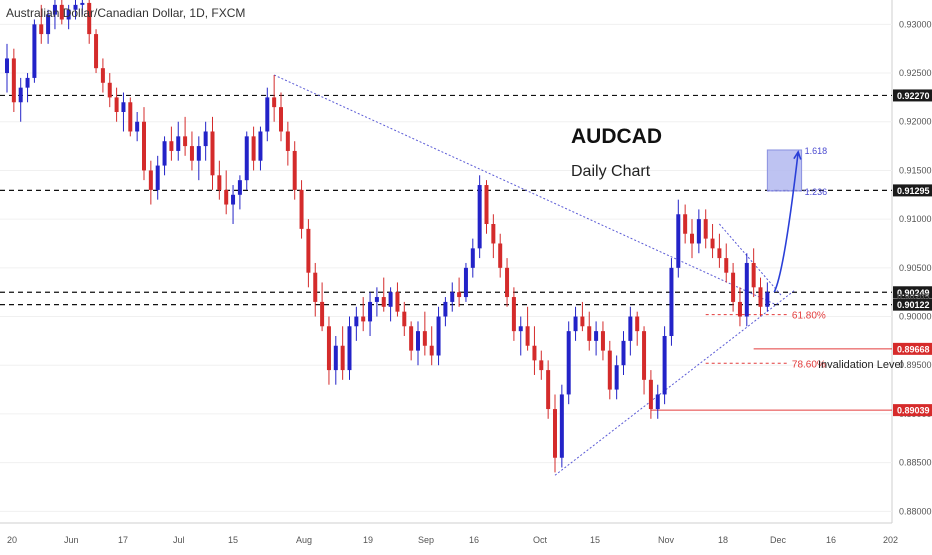  What do you see at coordinates (816, 192) in the screenshot?
I see `fib-1236-label: 1.236` at bounding box center [816, 192].